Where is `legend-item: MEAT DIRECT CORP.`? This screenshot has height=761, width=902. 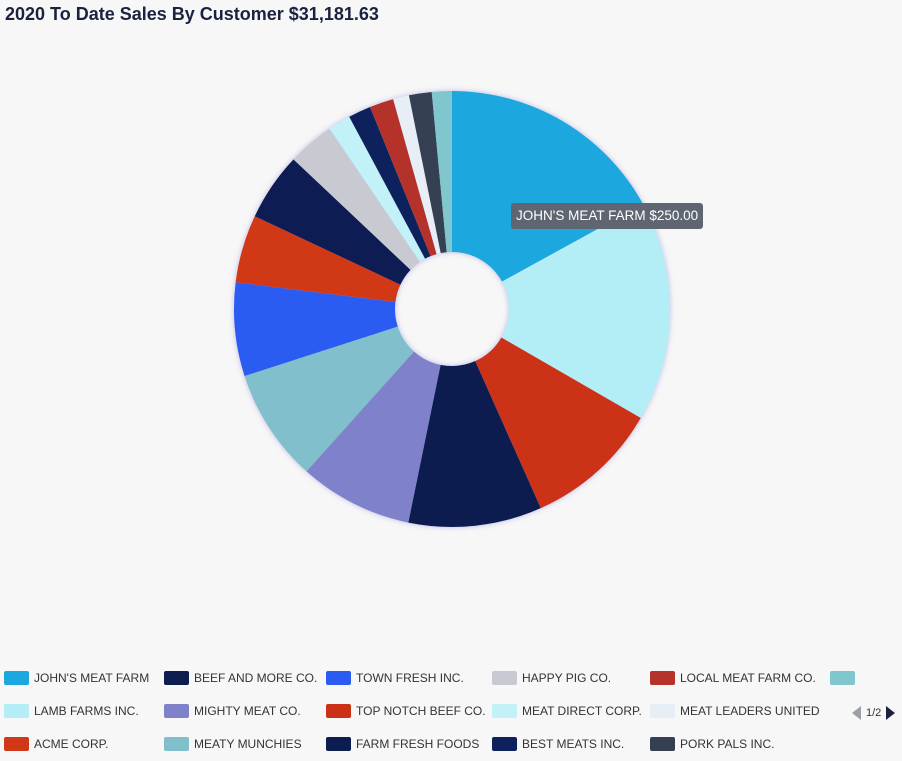 legend-item: MEAT DIRECT CORP. is located at coordinates (567, 711).